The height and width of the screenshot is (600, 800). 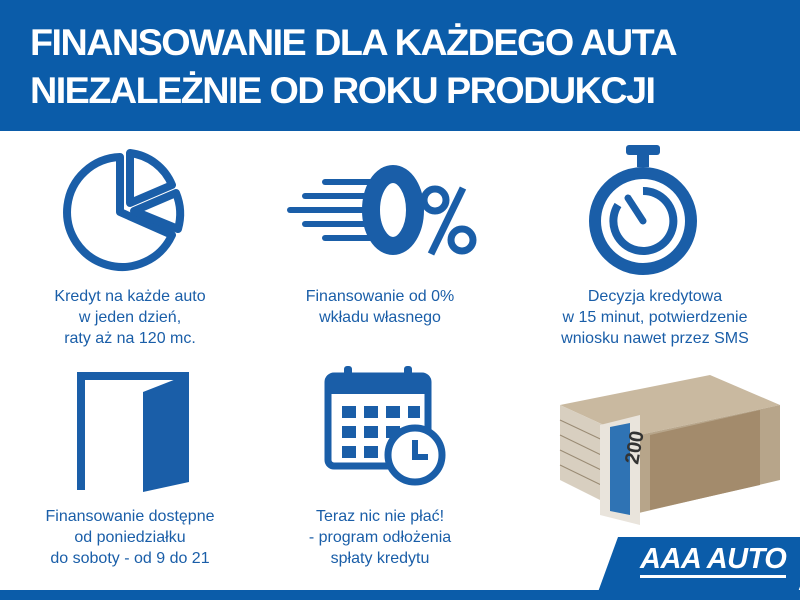 I want to click on feature-5-line: - program odłożenia, so click(x=380, y=537).